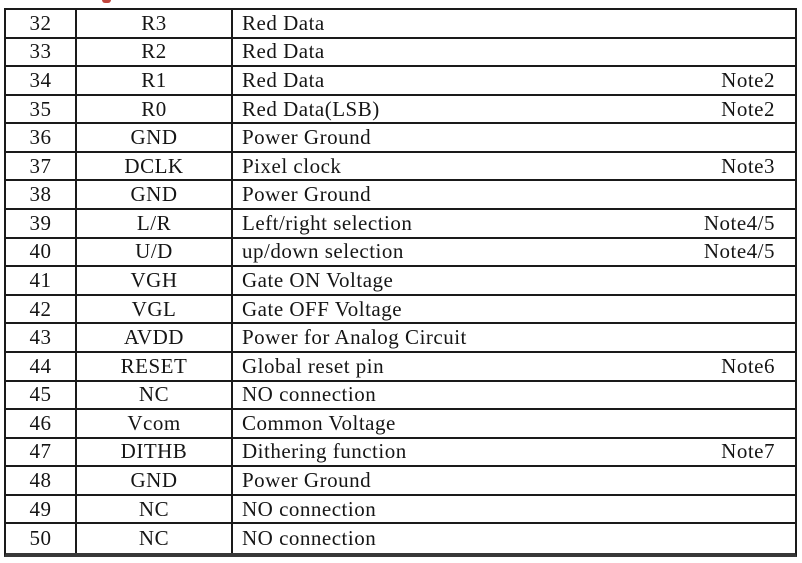 This screenshot has width=802, height=563. I want to click on pin-description-cell: Left/right selection Note4/5, so click(514, 223).